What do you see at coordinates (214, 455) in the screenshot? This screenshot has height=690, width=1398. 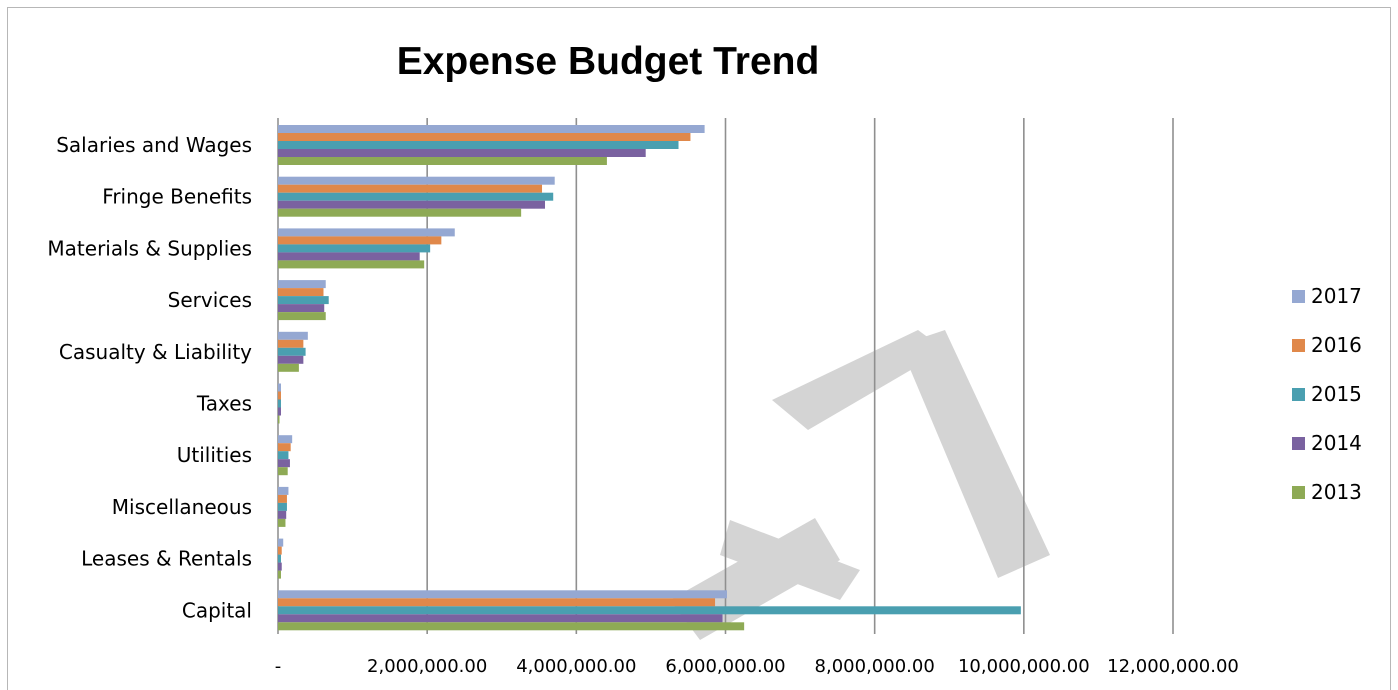 I see `category-label: Utilities` at bounding box center [214, 455].